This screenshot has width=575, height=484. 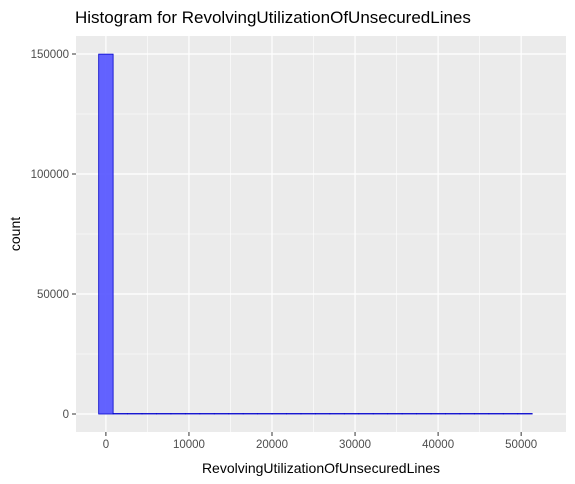 I want to click on x-tick-label: 40000, so click(x=438, y=445).